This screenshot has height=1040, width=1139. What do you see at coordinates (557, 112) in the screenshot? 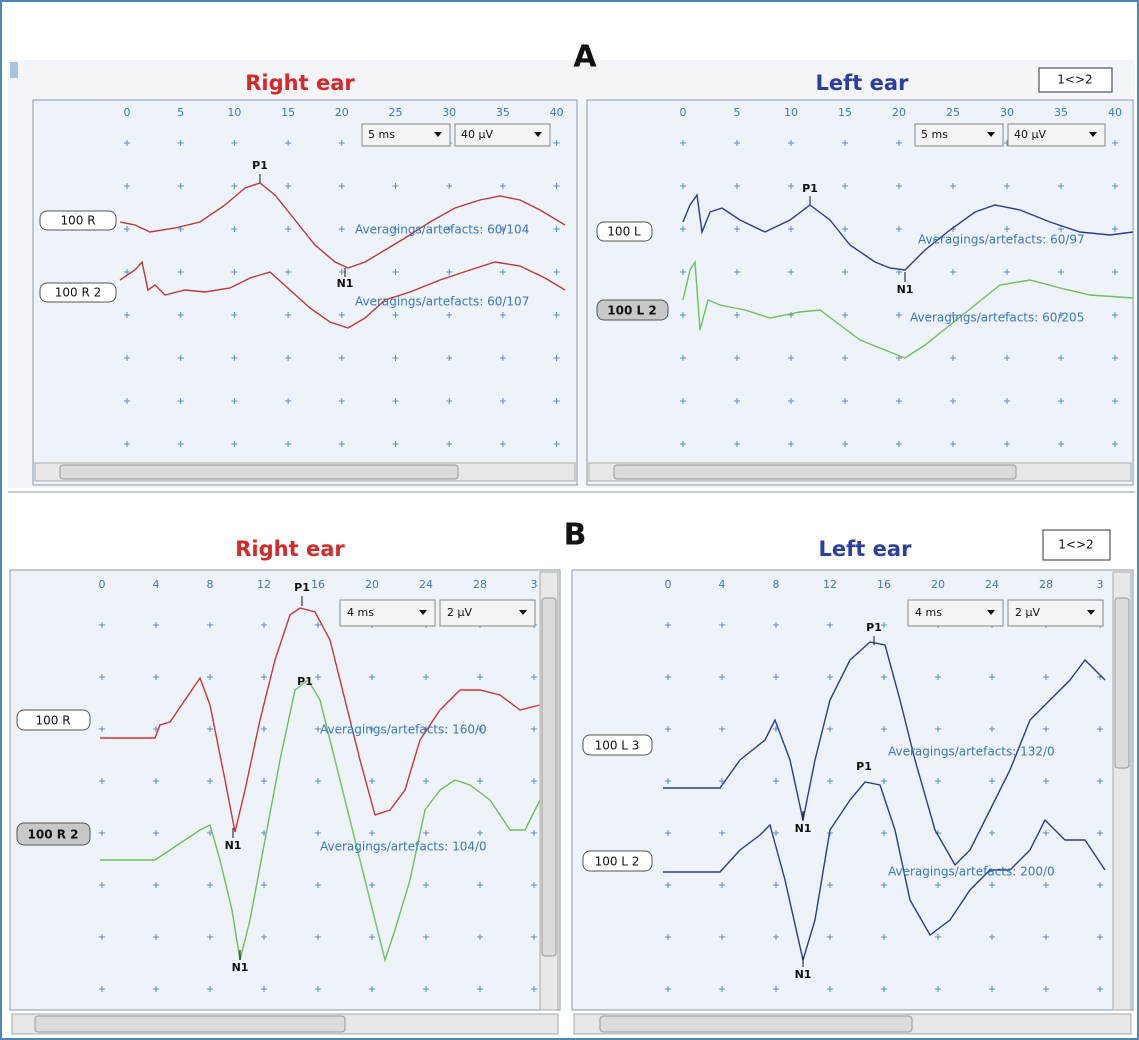
I see `x-tick-label: 40` at bounding box center [557, 112].